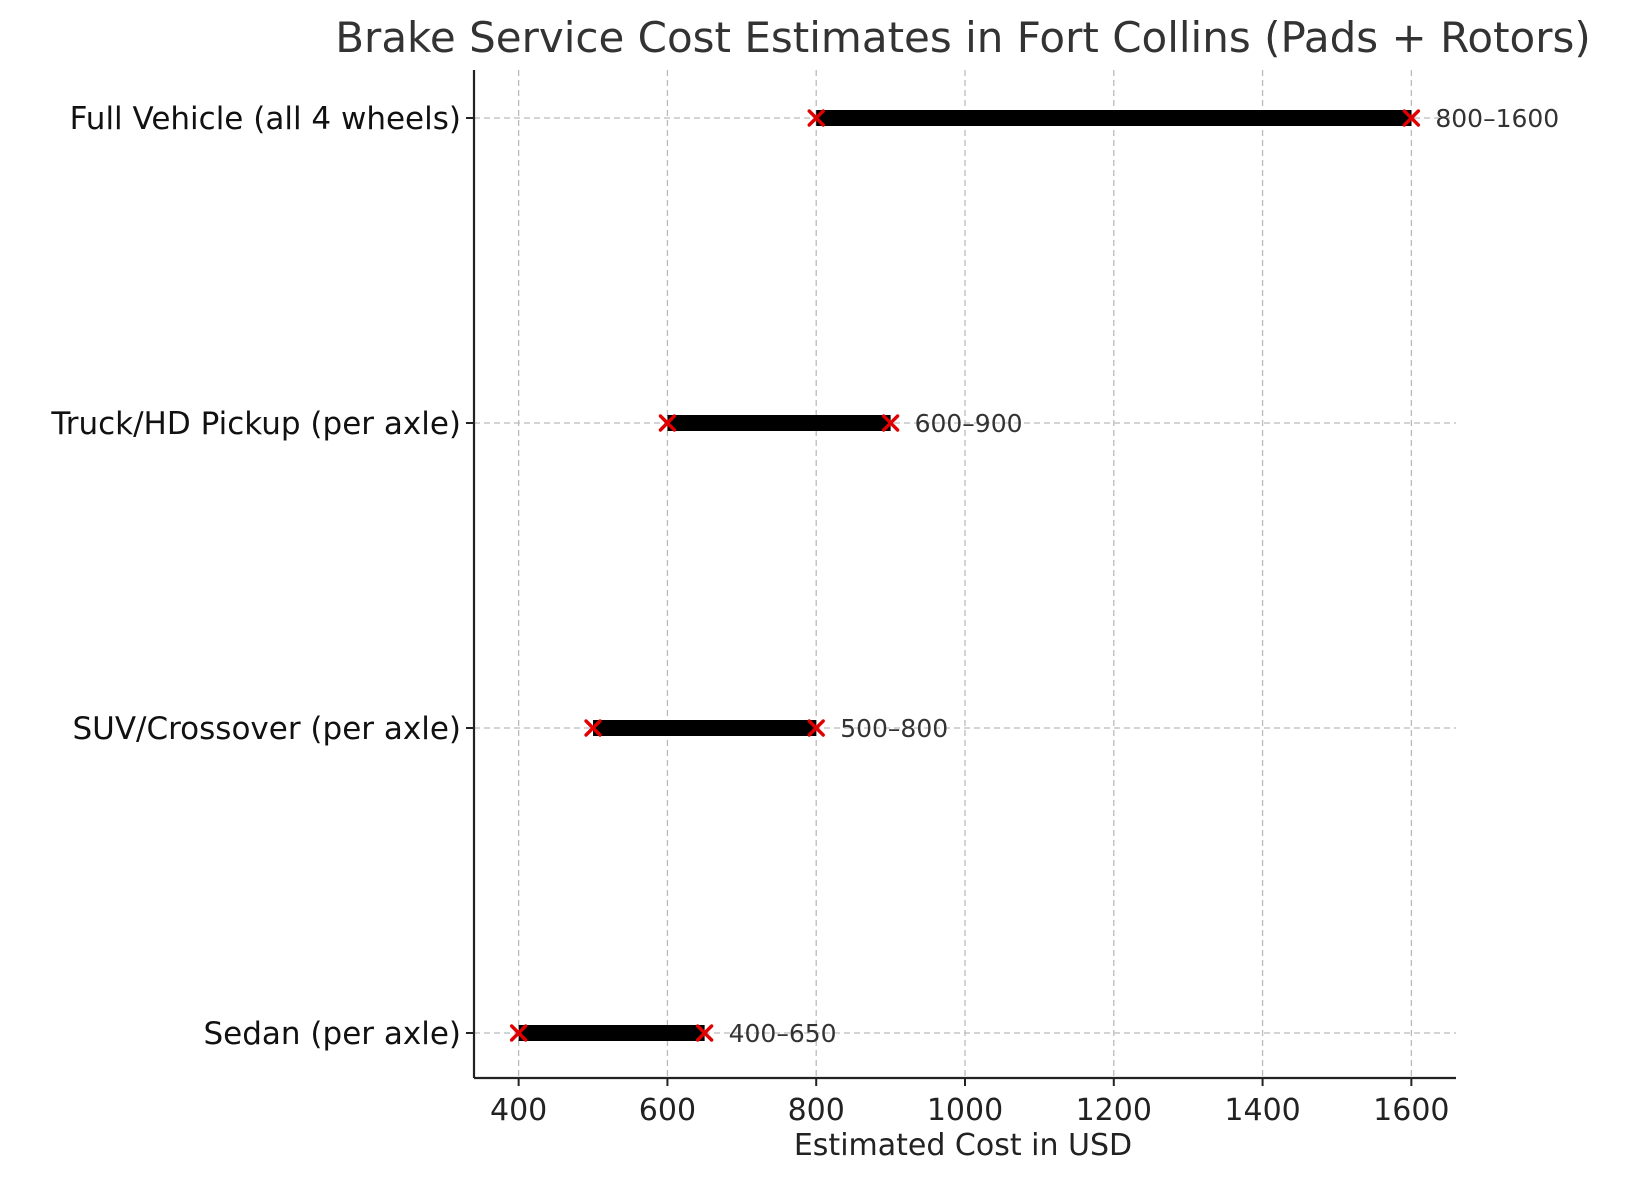 This screenshot has width=1645, height=1180. What do you see at coordinates (816, 1110) in the screenshot?
I see `x-tick-label: 800` at bounding box center [816, 1110].